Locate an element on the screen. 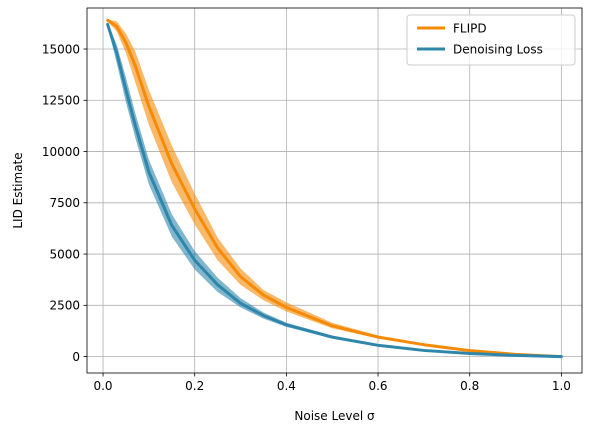  y-tick-label: 7500 is located at coordinates (64, 203).